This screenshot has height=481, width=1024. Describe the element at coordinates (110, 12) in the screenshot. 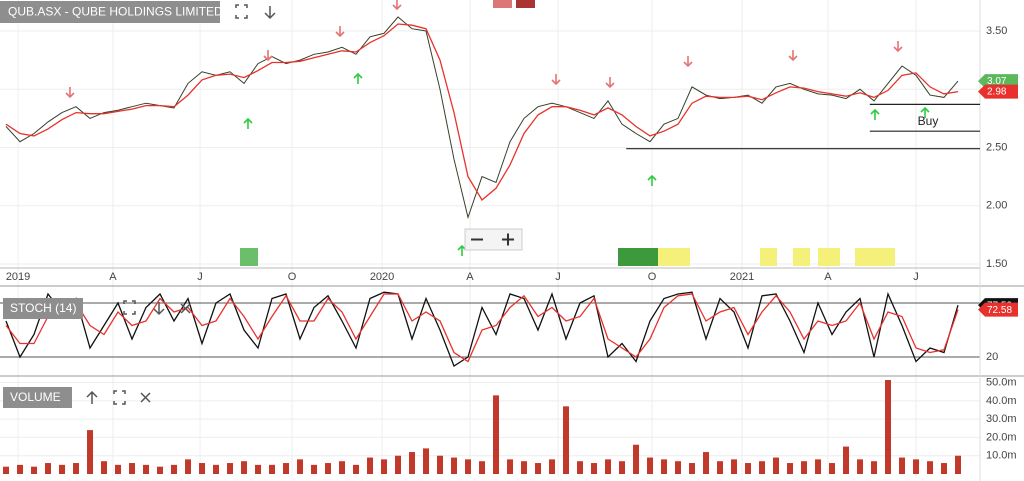

I see `title-box` at that location.